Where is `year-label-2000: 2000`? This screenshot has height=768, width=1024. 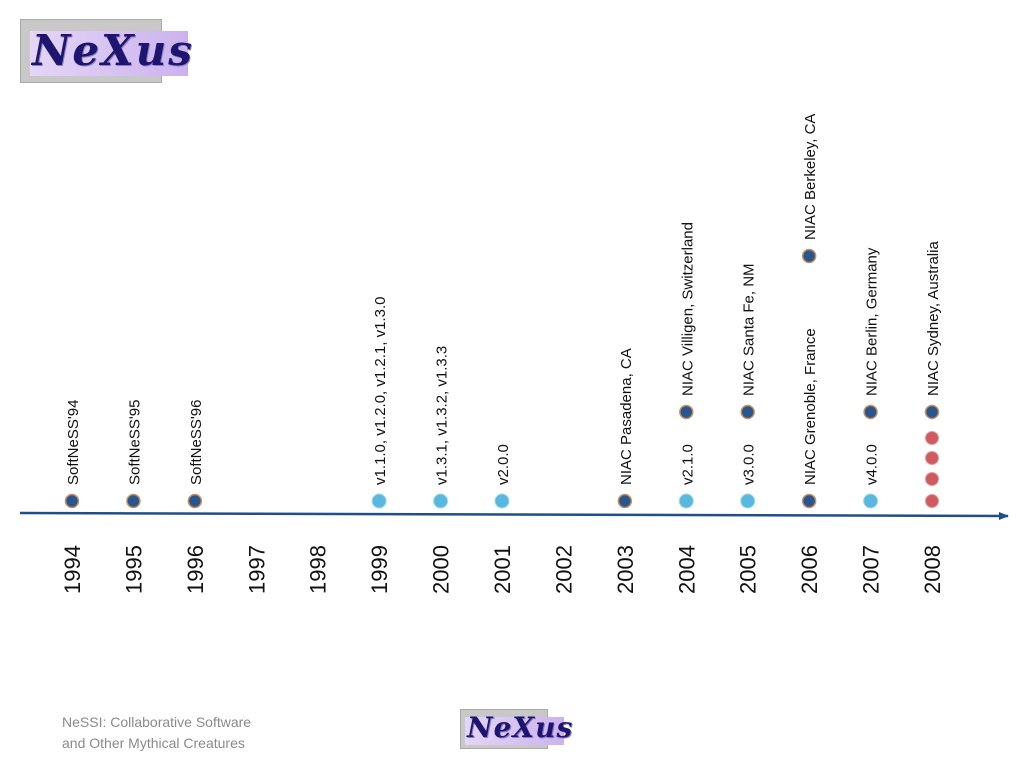
year-label-2000: 2000 is located at coordinates (441, 569).